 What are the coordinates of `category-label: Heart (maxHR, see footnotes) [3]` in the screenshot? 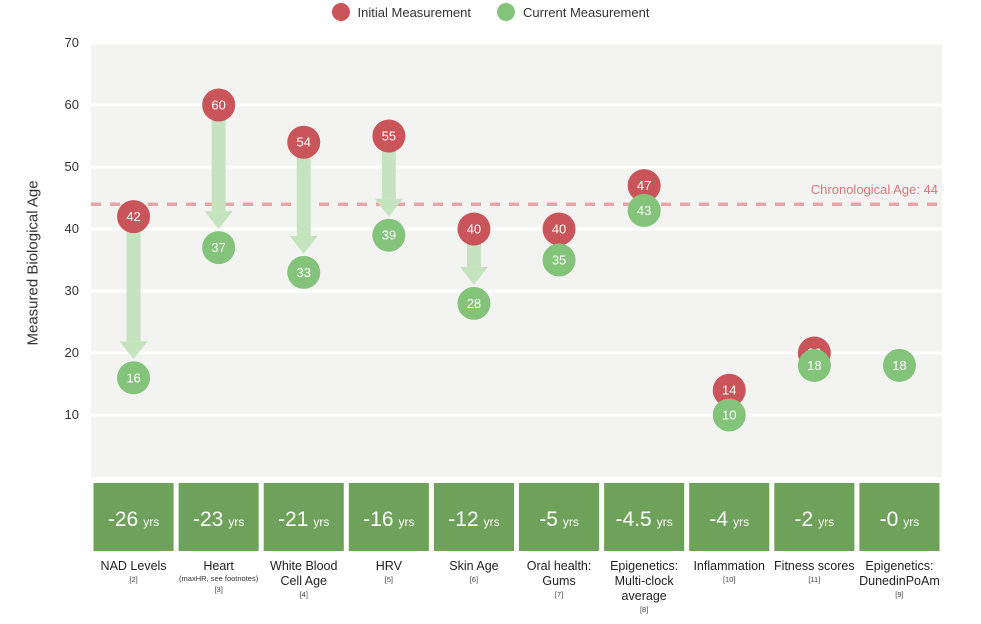 It's located at (218, 577).